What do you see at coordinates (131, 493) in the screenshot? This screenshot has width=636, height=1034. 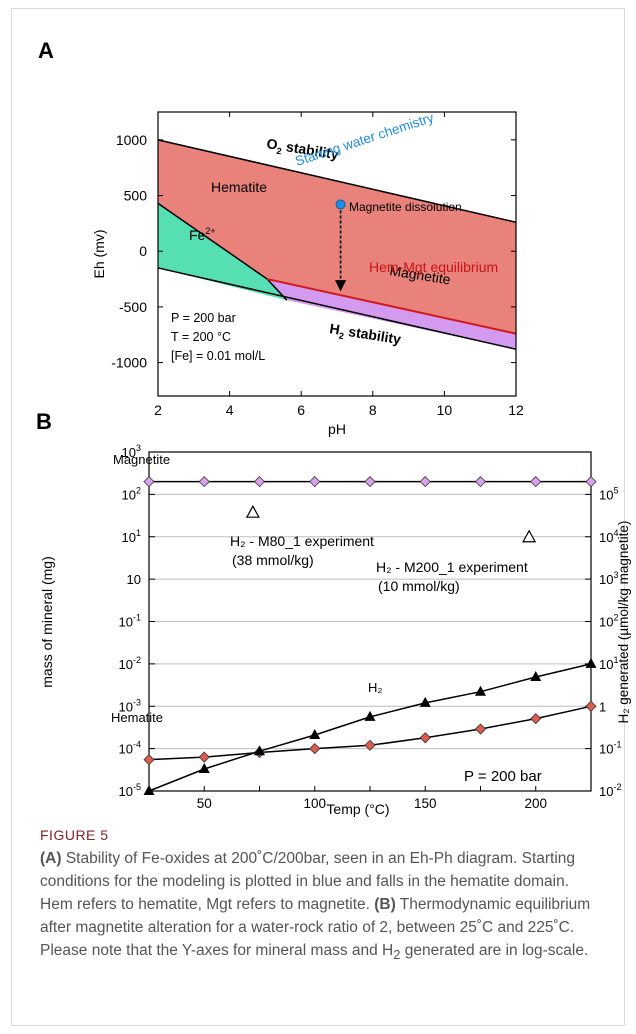 I see `y-tick-label: 10²` at bounding box center [131, 493].